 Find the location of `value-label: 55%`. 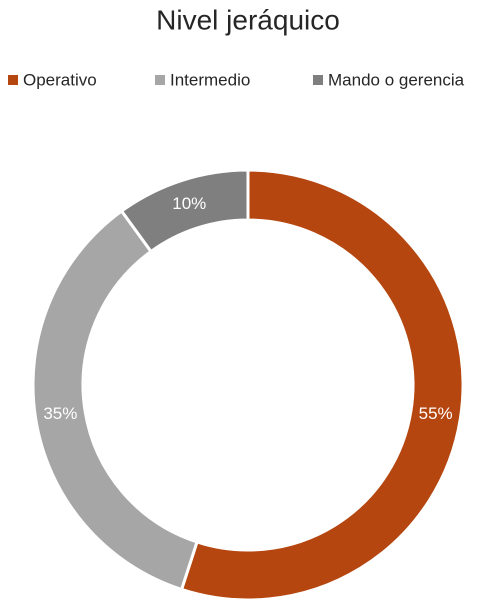

value-label: 55% is located at coordinates (436, 413).